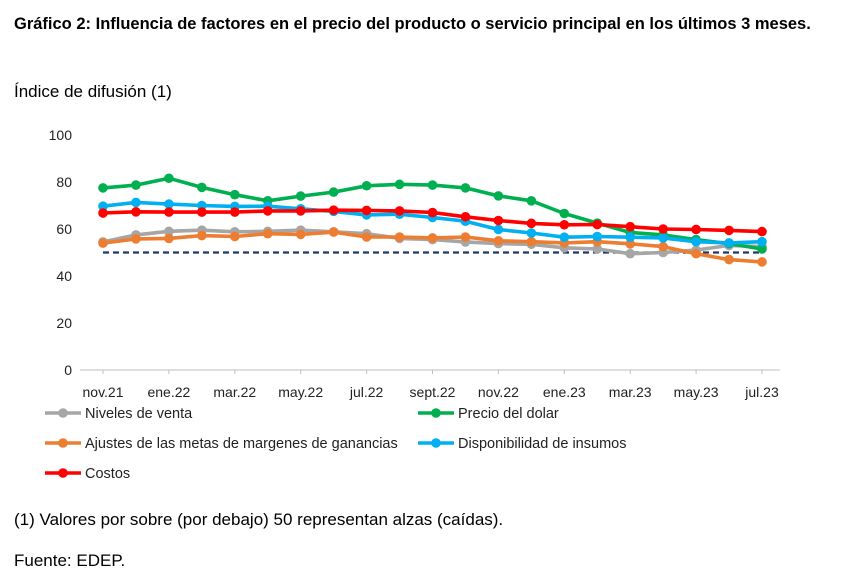  What do you see at coordinates (64, 182) in the screenshot?
I see `y-tick-label: 80` at bounding box center [64, 182].